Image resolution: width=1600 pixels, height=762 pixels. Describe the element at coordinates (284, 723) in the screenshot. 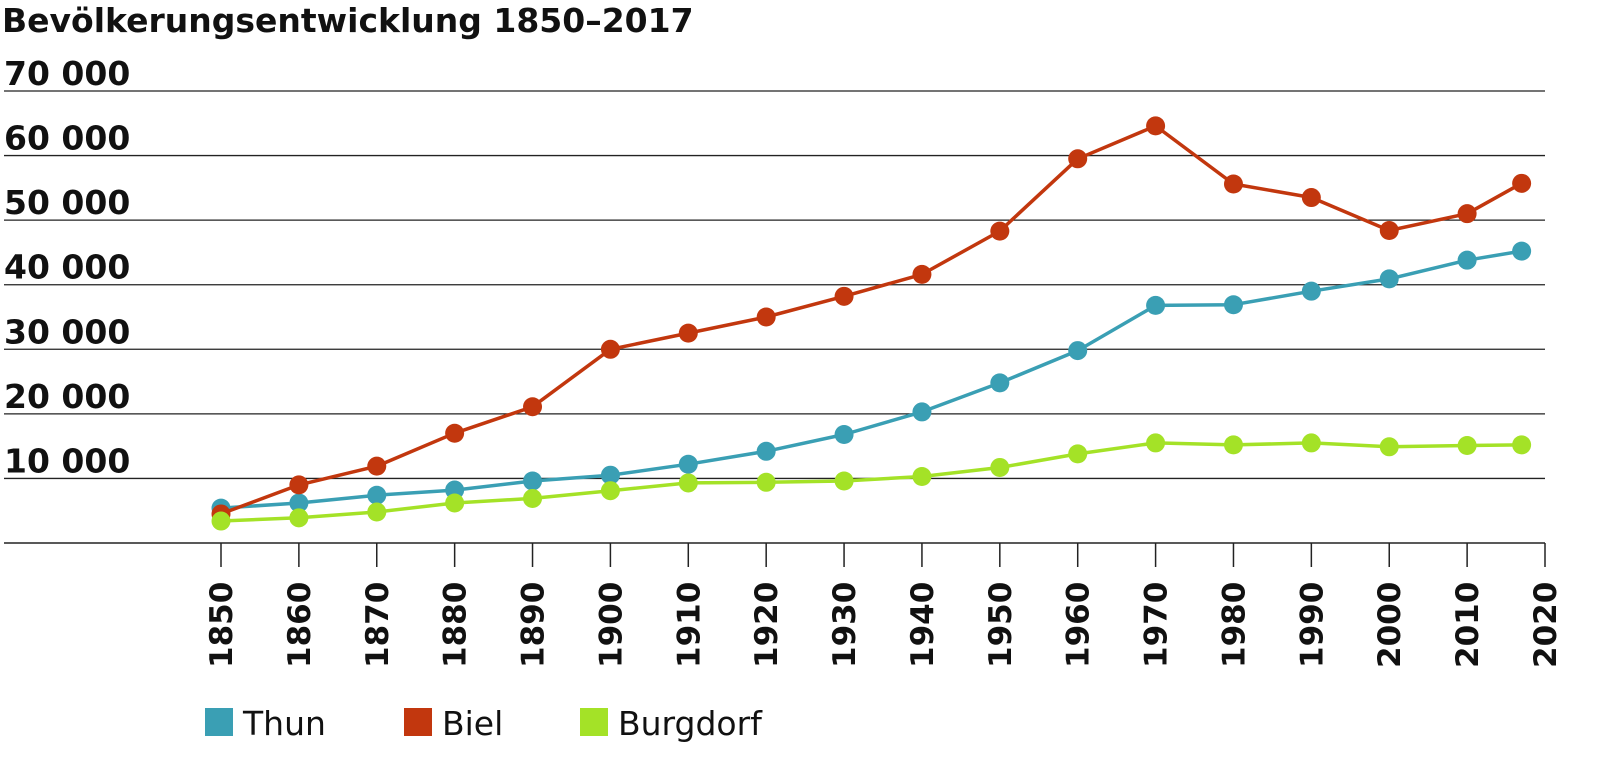

I see `legend-label: Thun` at that location.